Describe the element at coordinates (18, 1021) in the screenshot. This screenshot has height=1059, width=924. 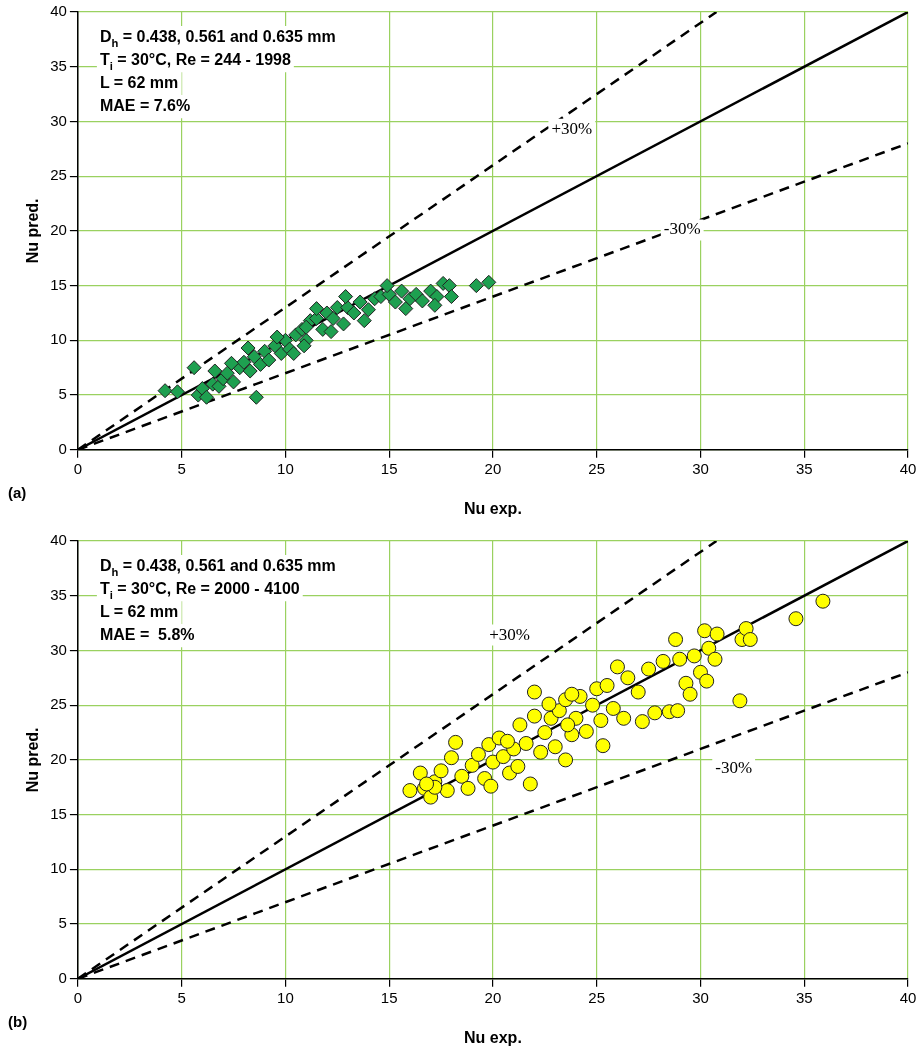
I see `text: (b)` at that location.